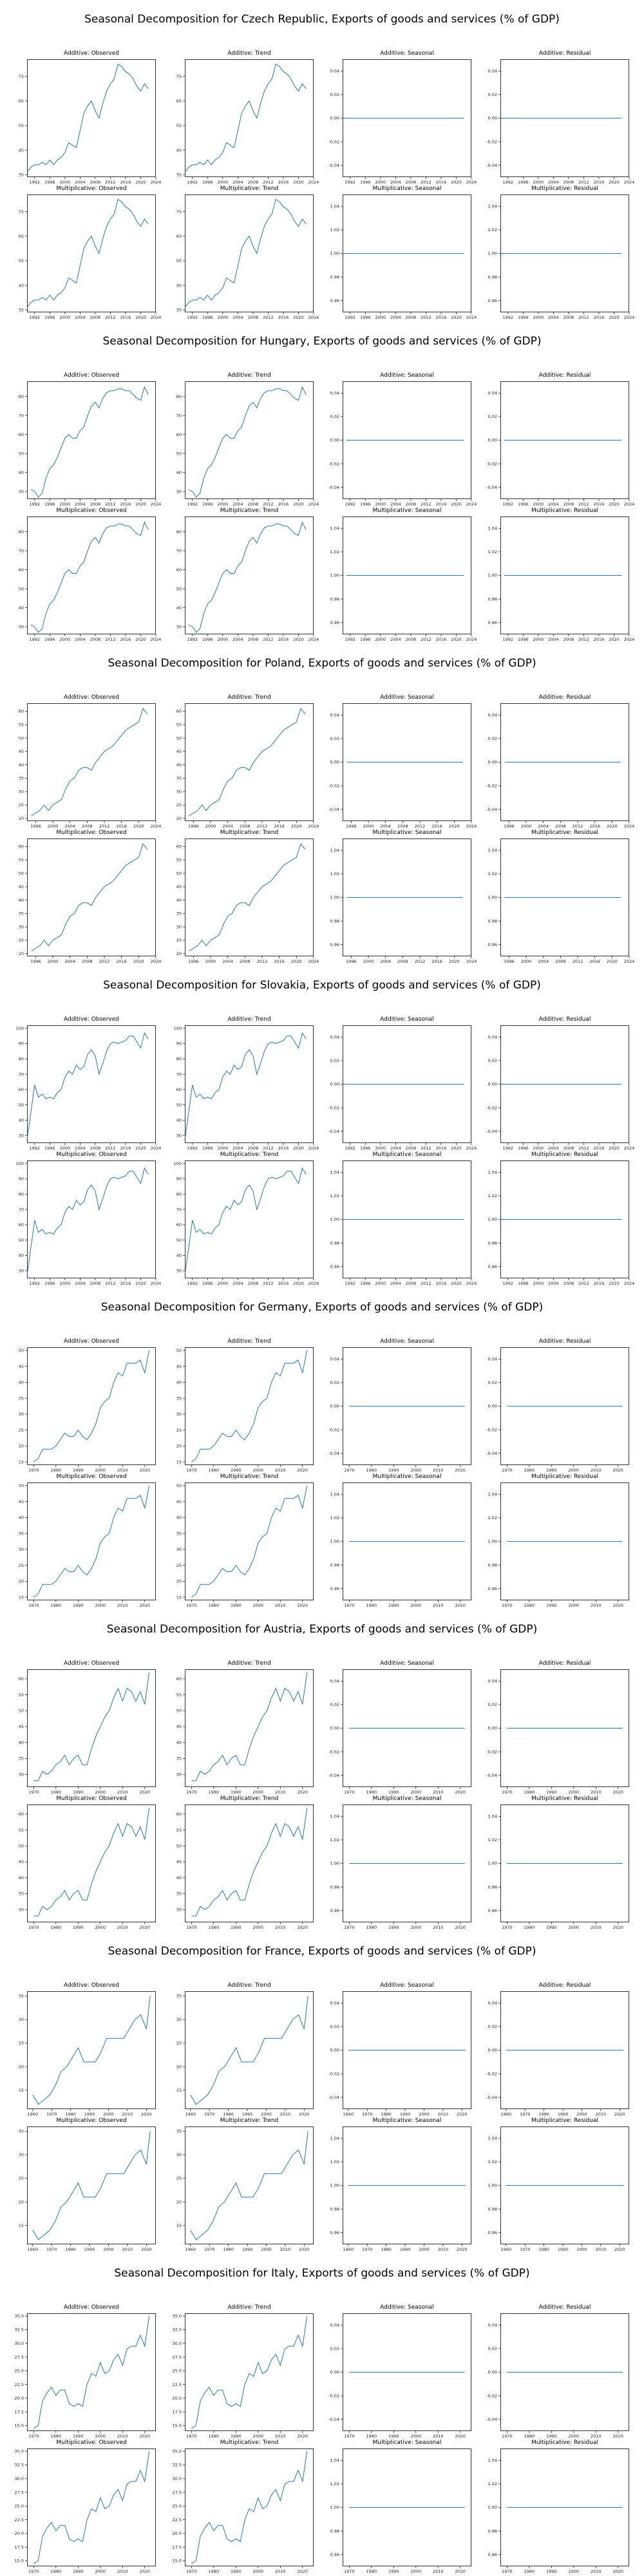  Describe the element at coordinates (407, 833) in the screenshot. I see `subplot-title: Multiplicative: Seasonal` at that location.